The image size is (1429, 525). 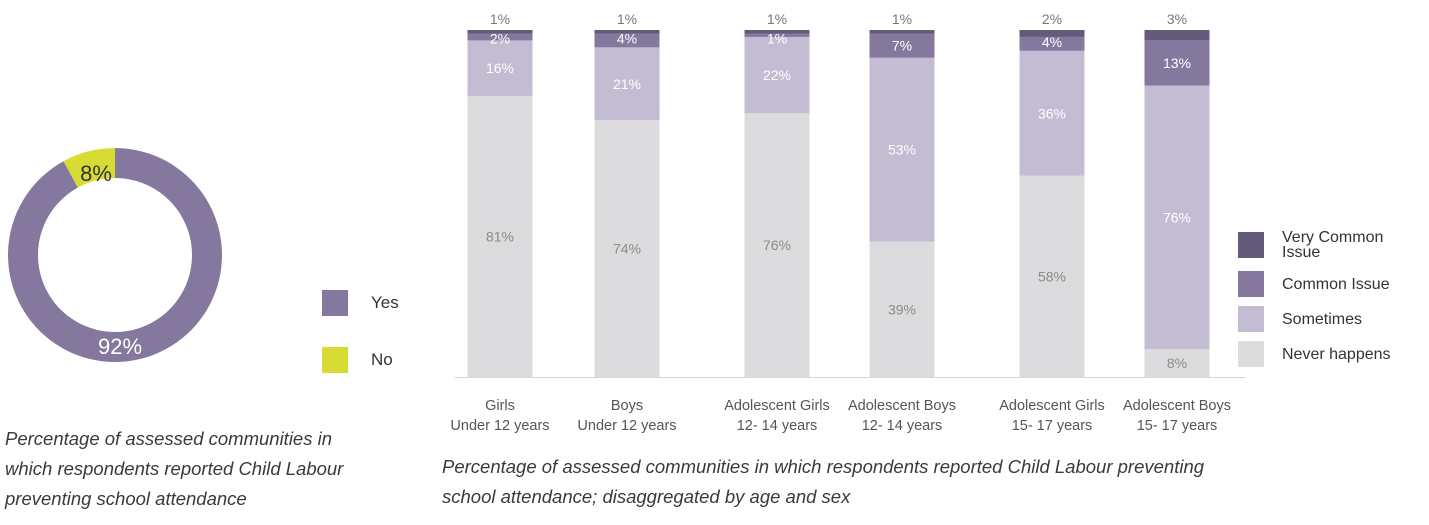 What do you see at coordinates (1336, 284) in the screenshot?
I see `legend-label-common: Common Issue` at bounding box center [1336, 284].